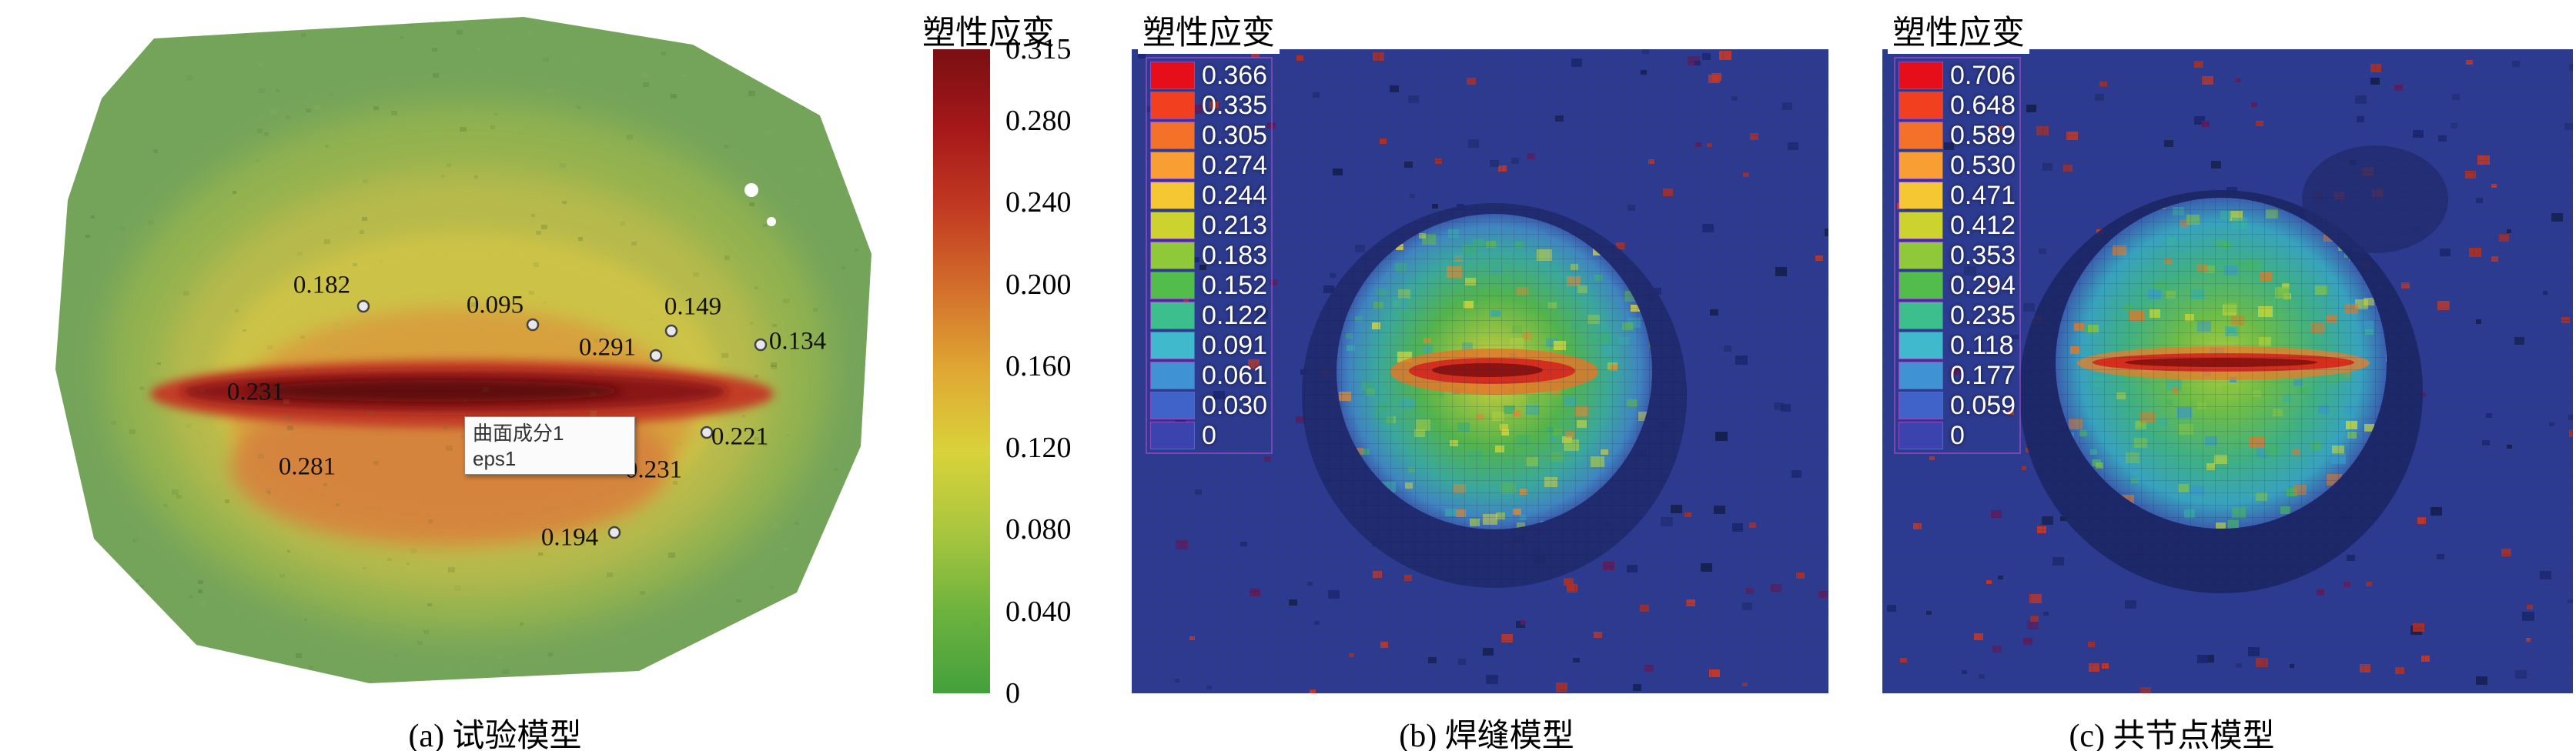  Describe the element at coordinates (1983, 405) in the screenshot. I see `legend-value: 0.059` at that location.